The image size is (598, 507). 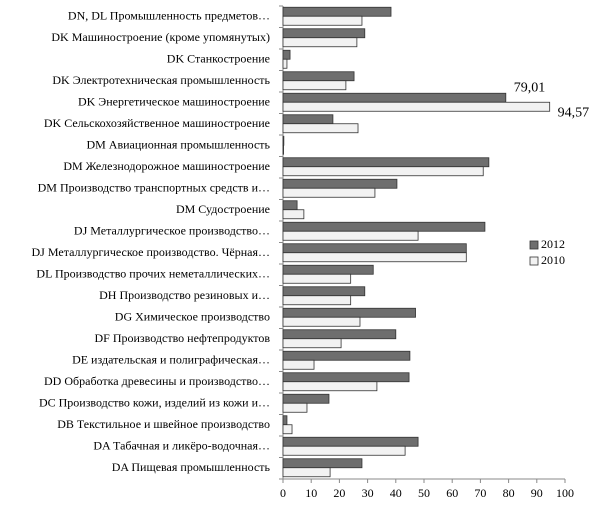 What do you see at coordinates (161, 80) in the screenshot?
I see `y-tick-label: DK Электротехническая промышленность` at bounding box center [161, 80].